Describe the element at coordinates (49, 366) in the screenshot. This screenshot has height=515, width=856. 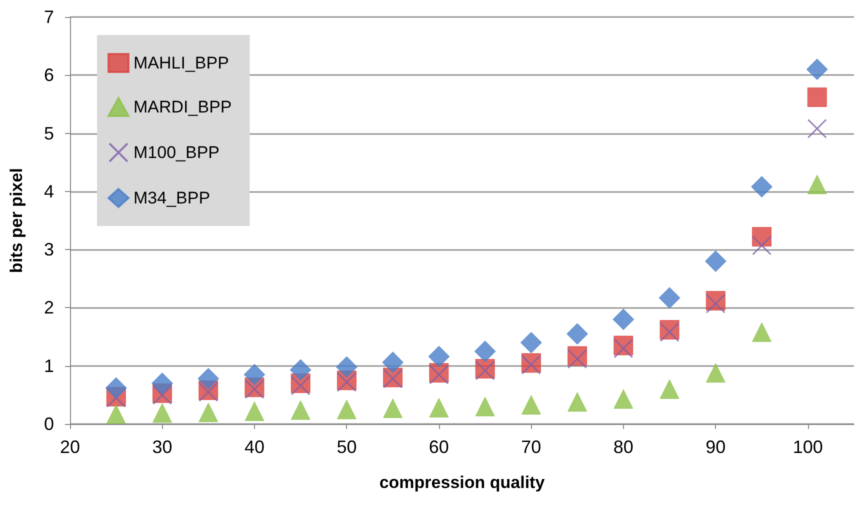
I see `y-tick-label: 1` at that location.